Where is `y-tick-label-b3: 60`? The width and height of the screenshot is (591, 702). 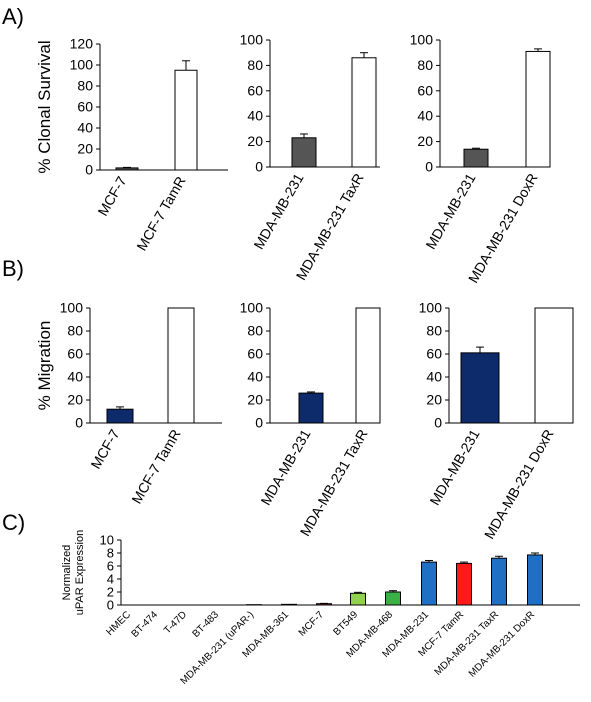
y-tick-label-b3: 60 is located at coordinates (434, 354).